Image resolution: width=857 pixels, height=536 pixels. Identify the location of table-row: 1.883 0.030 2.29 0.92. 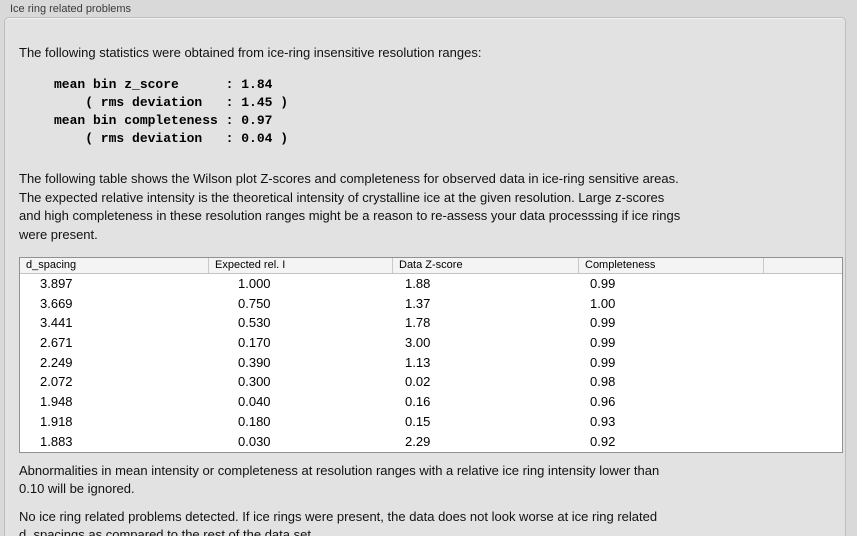
(431, 441).